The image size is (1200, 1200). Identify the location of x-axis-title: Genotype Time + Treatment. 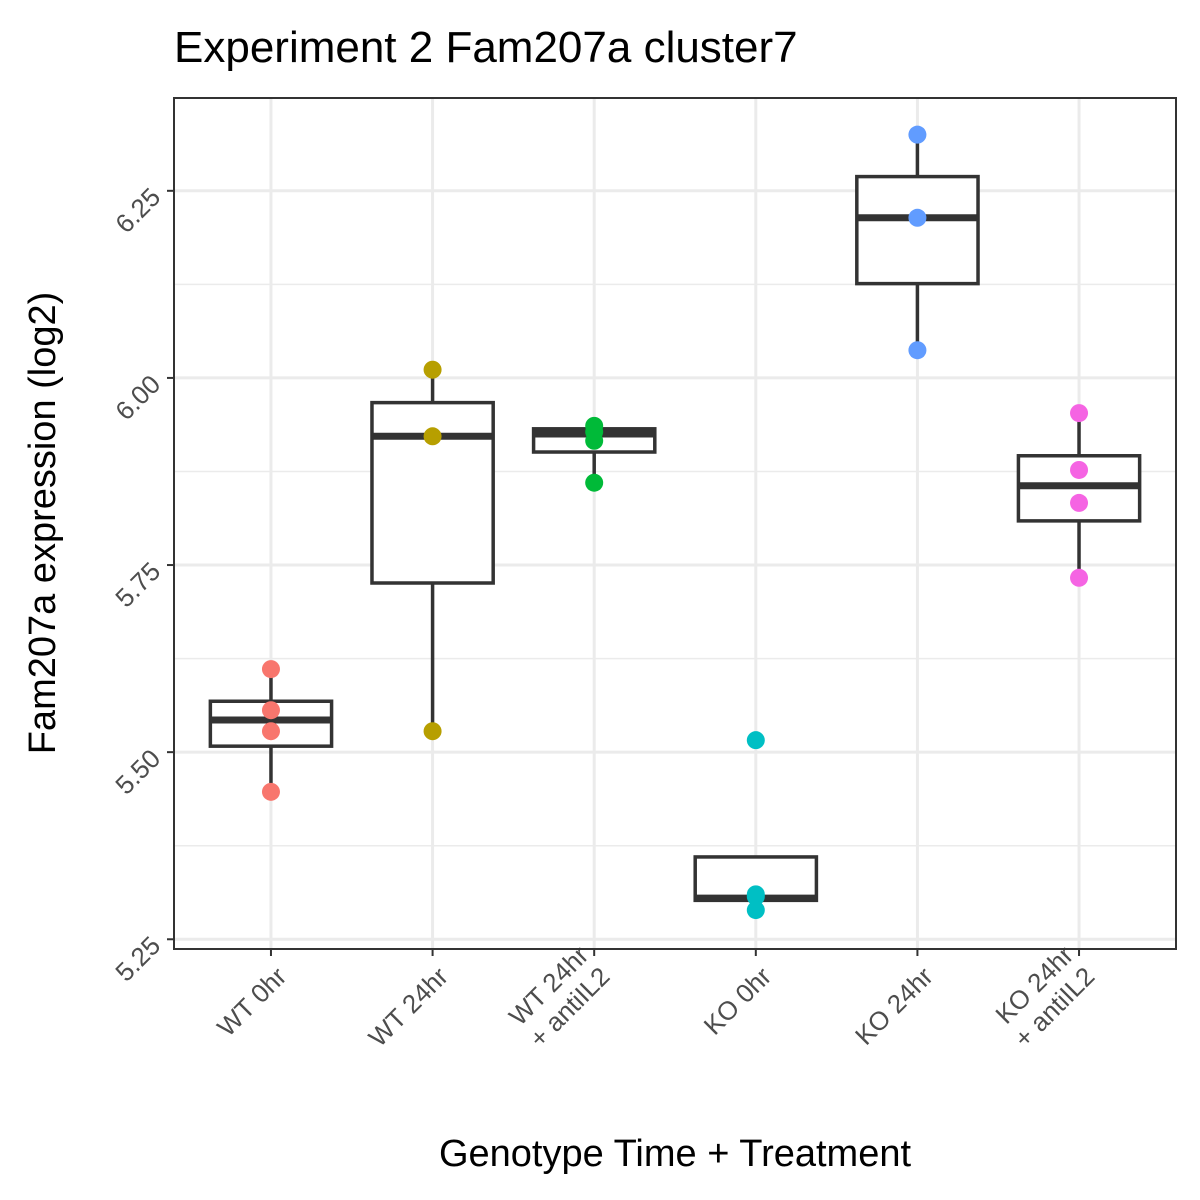
(675, 1154).